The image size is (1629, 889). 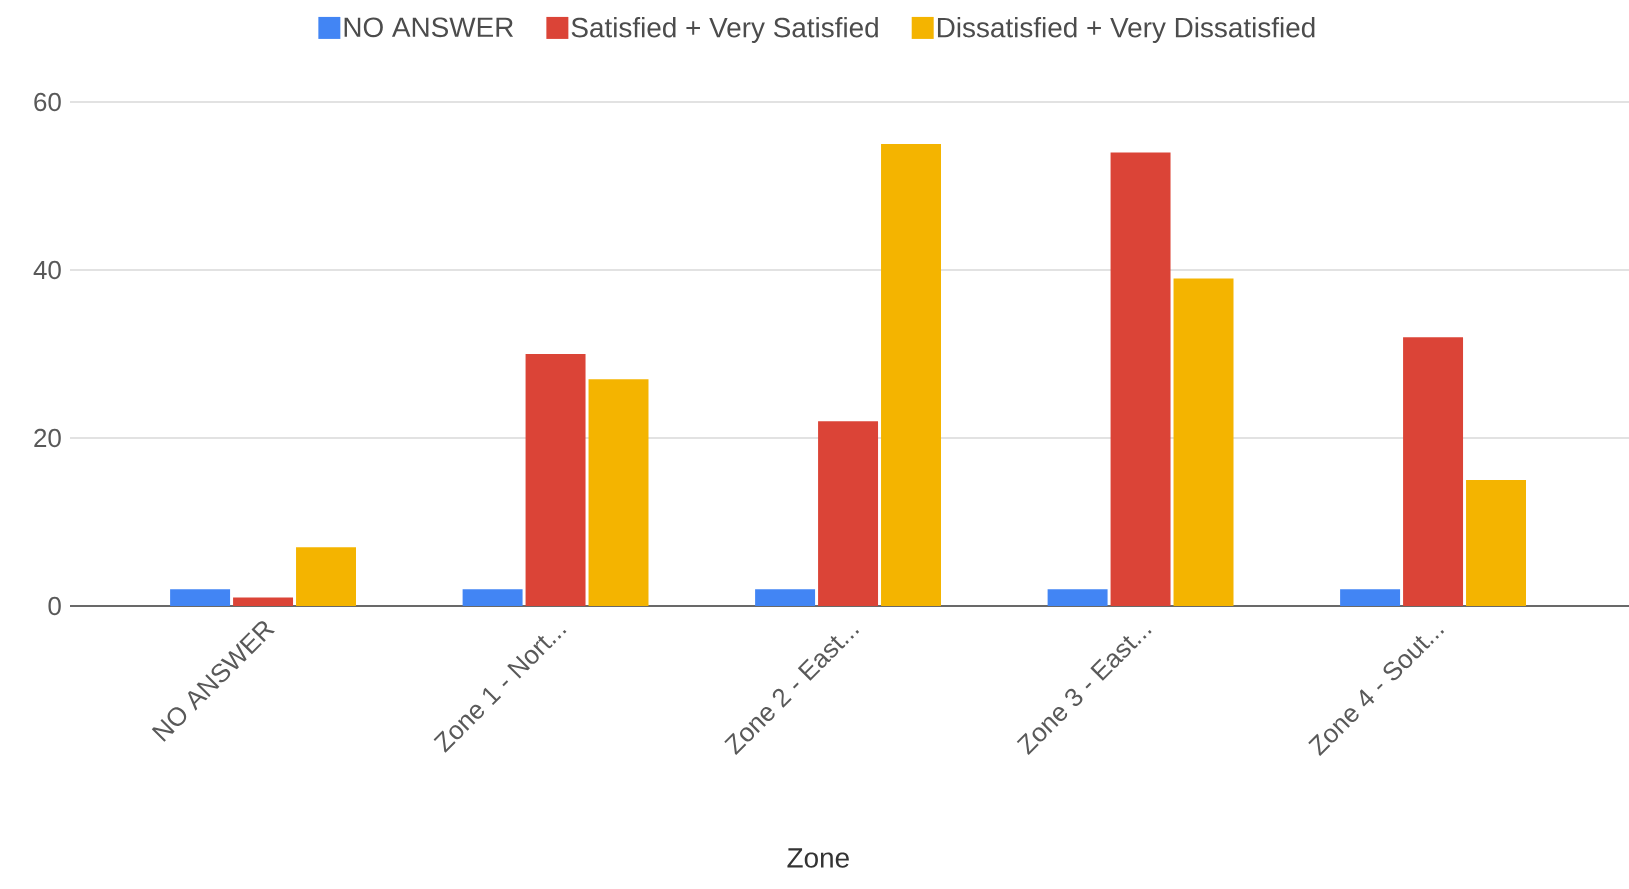 What do you see at coordinates (818, 858) in the screenshot?
I see `x-axis-title: Zone` at bounding box center [818, 858].